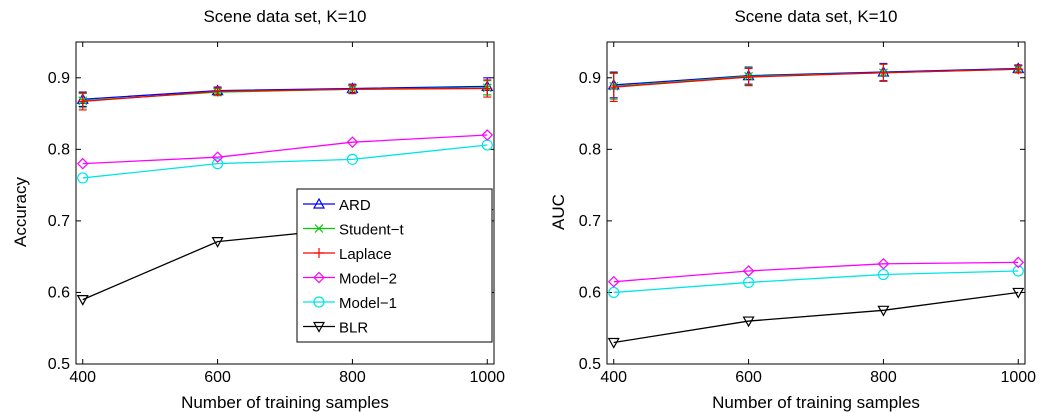  I want to click on legend-box, so click(394, 265).